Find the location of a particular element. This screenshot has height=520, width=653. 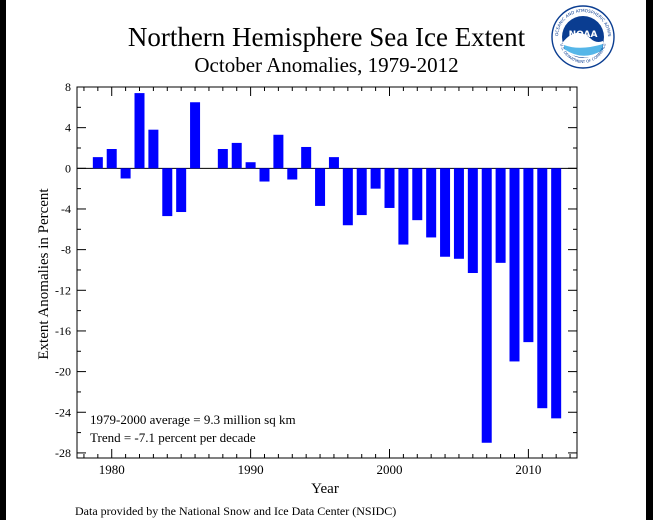

bar-1986 is located at coordinates (195, 135).